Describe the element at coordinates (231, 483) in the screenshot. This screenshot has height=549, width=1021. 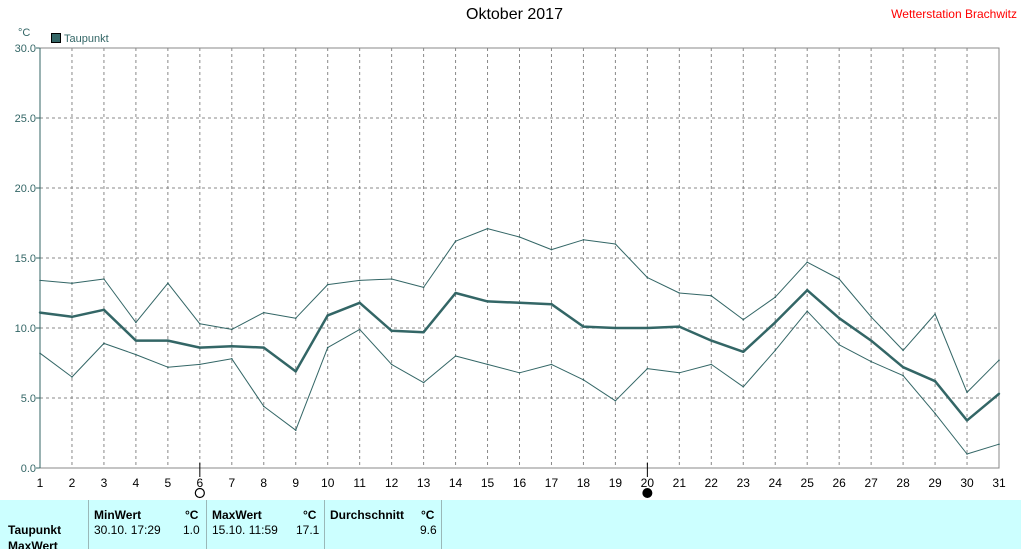
I see `x-tick-label: 7` at that location.